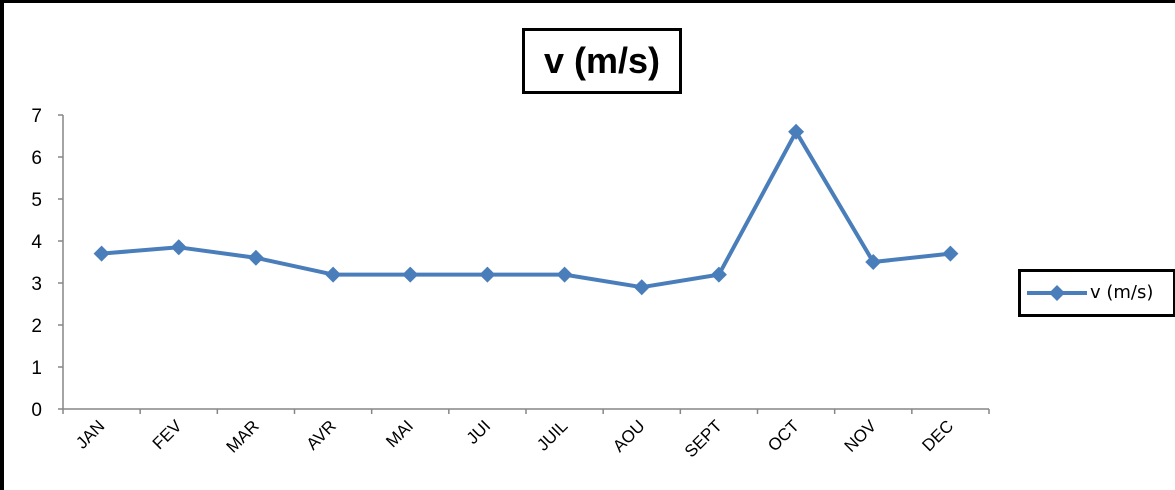 This screenshot has width=1175, height=490. I want to click on x-tick-label: NOV, so click(861, 436).